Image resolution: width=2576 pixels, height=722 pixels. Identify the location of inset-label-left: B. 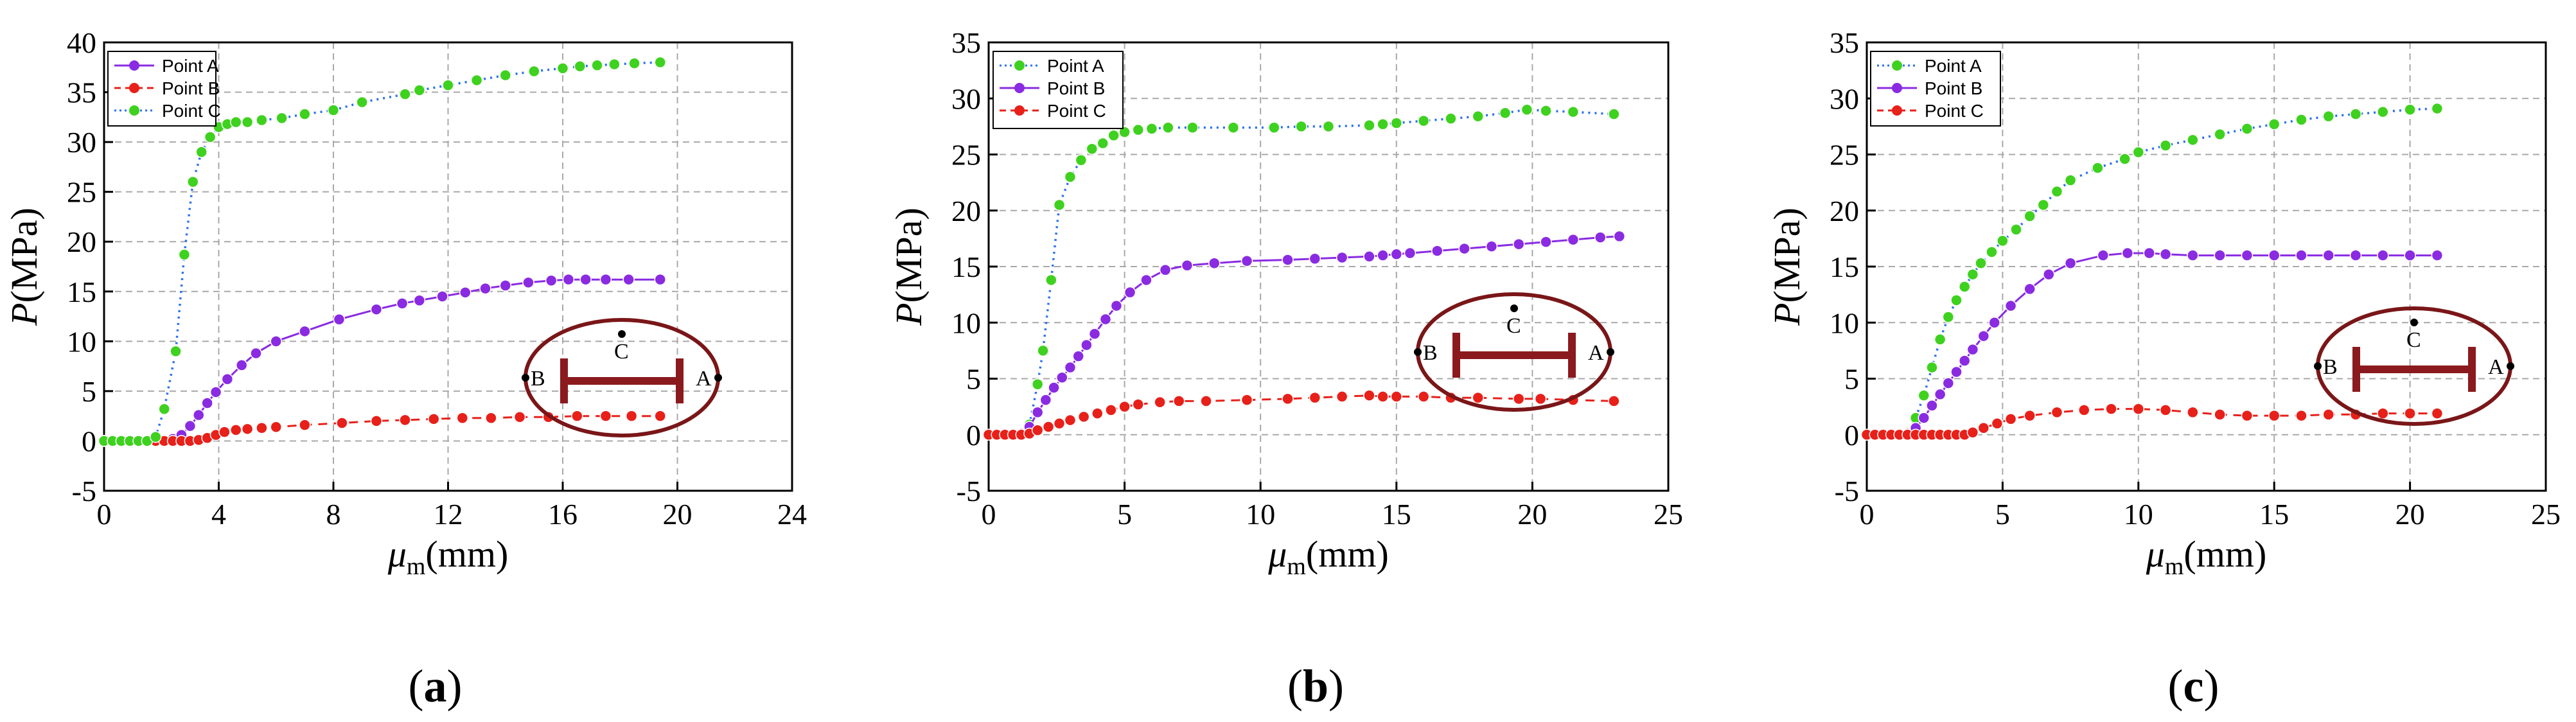
(1431, 353).